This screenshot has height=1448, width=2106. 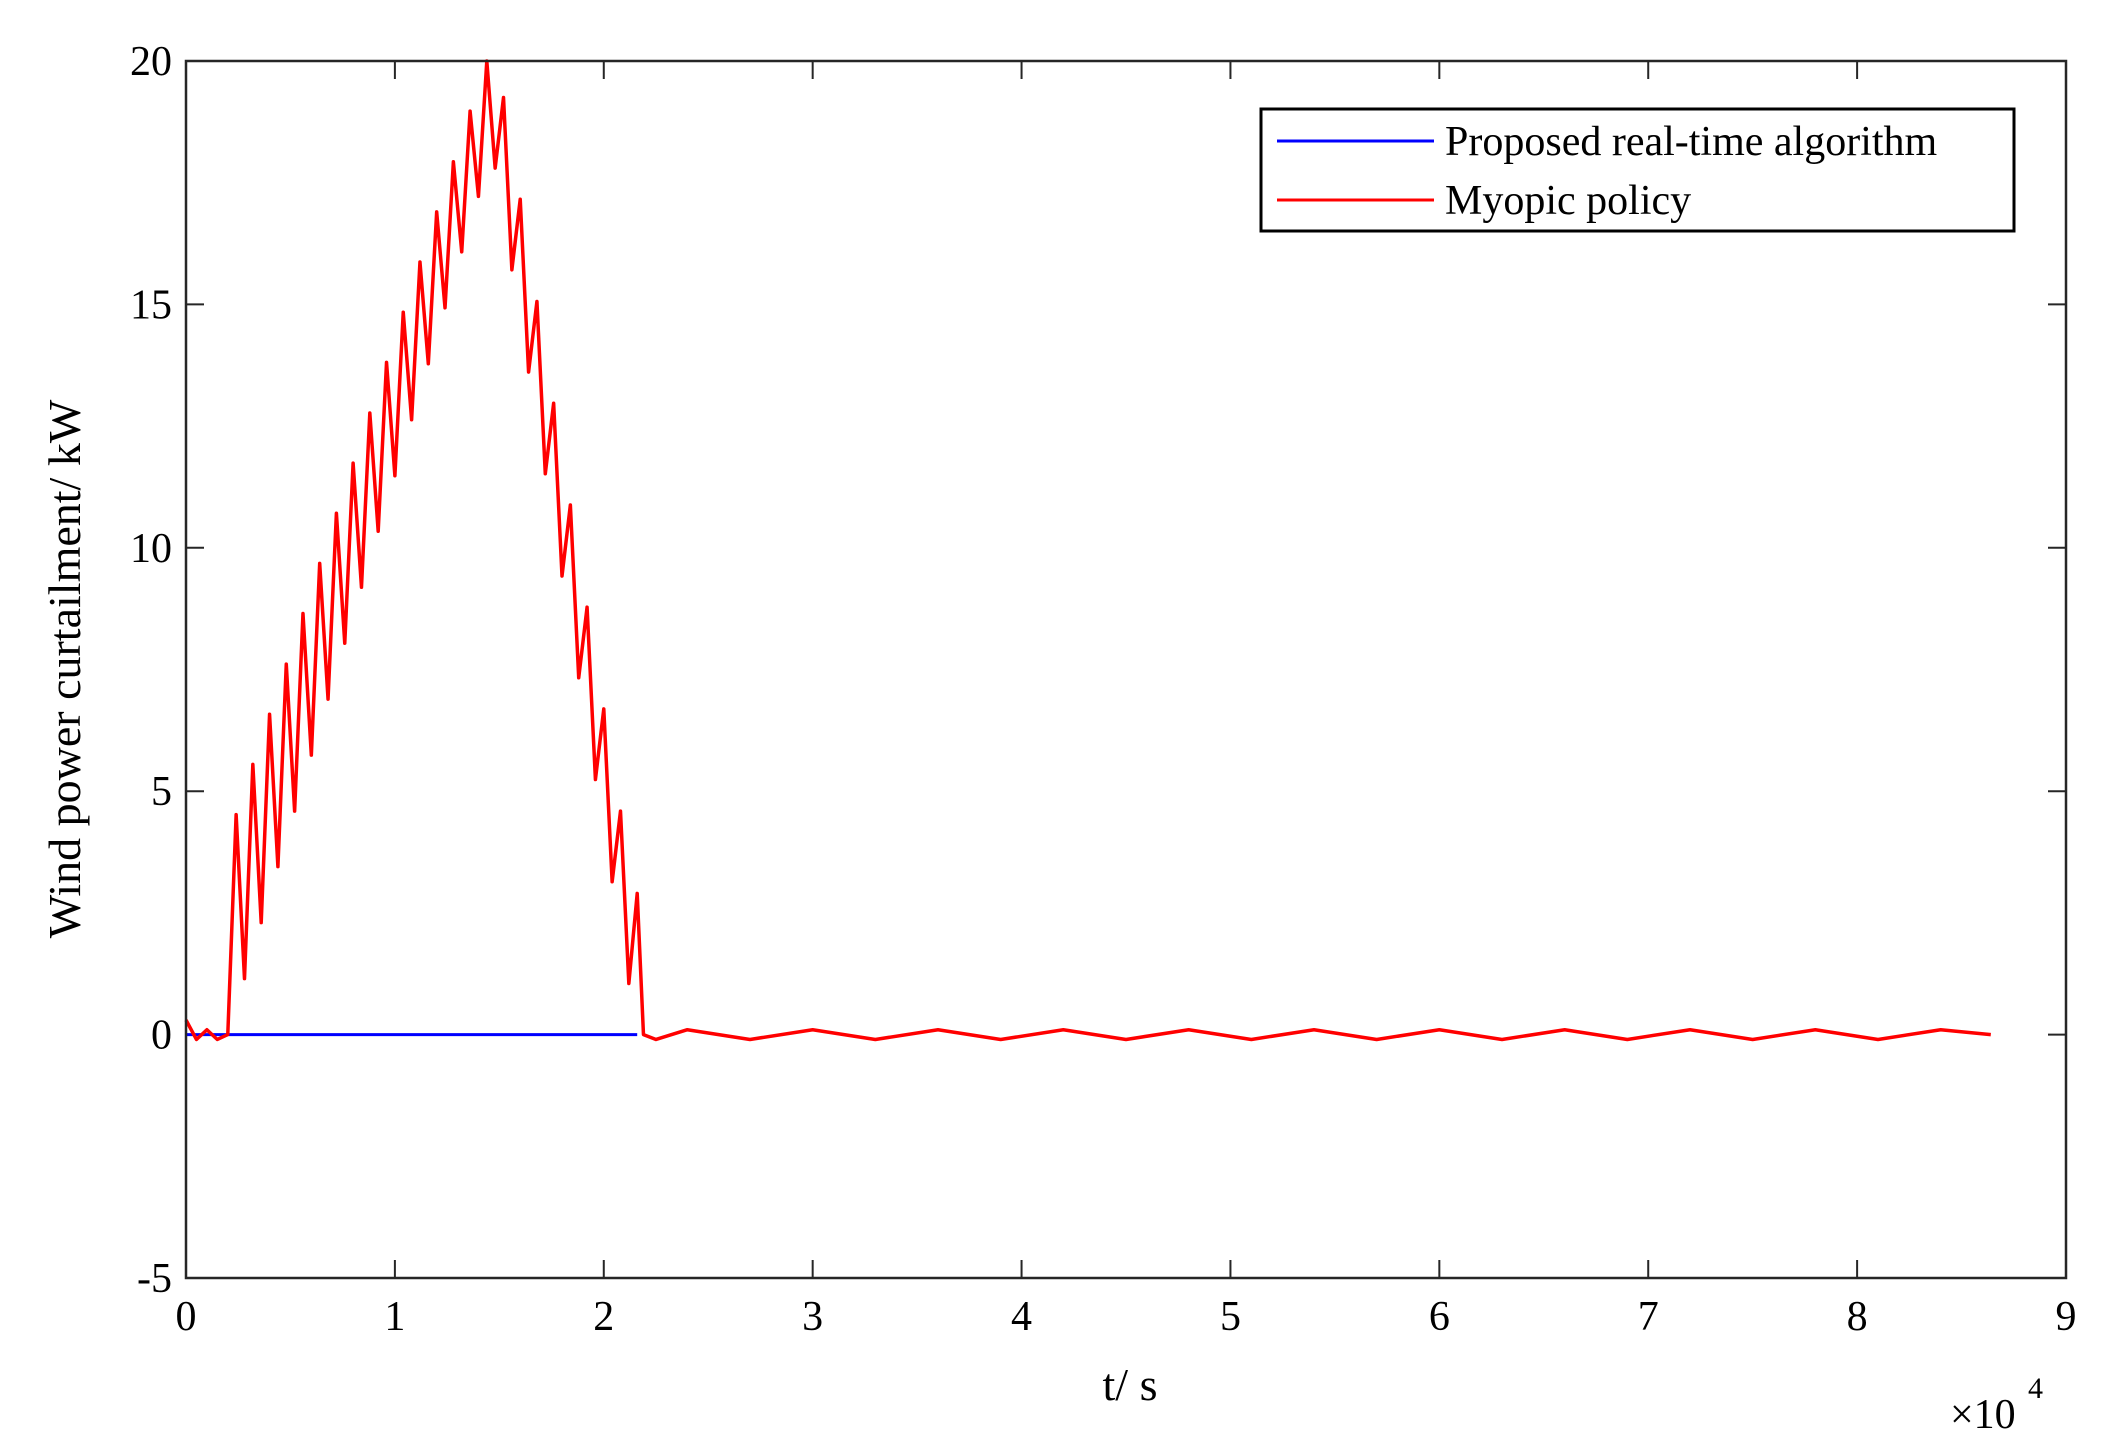 I want to click on x-tick-label: 2, so click(x=603, y=1317).